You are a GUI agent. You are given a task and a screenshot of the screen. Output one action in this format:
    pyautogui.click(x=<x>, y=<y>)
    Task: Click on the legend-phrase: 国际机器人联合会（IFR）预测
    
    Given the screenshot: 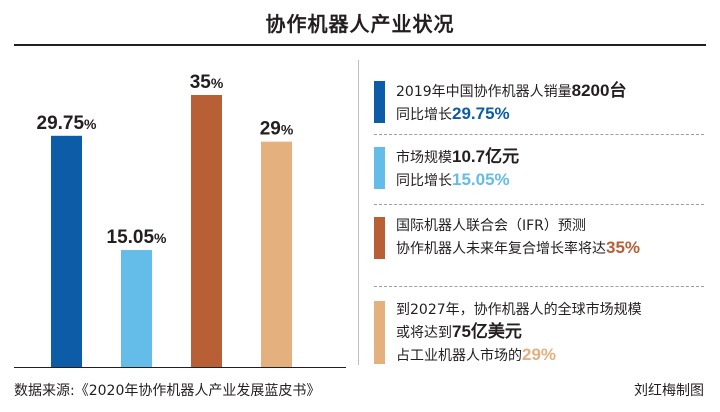 What is the action you would take?
    pyautogui.click(x=491, y=226)
    